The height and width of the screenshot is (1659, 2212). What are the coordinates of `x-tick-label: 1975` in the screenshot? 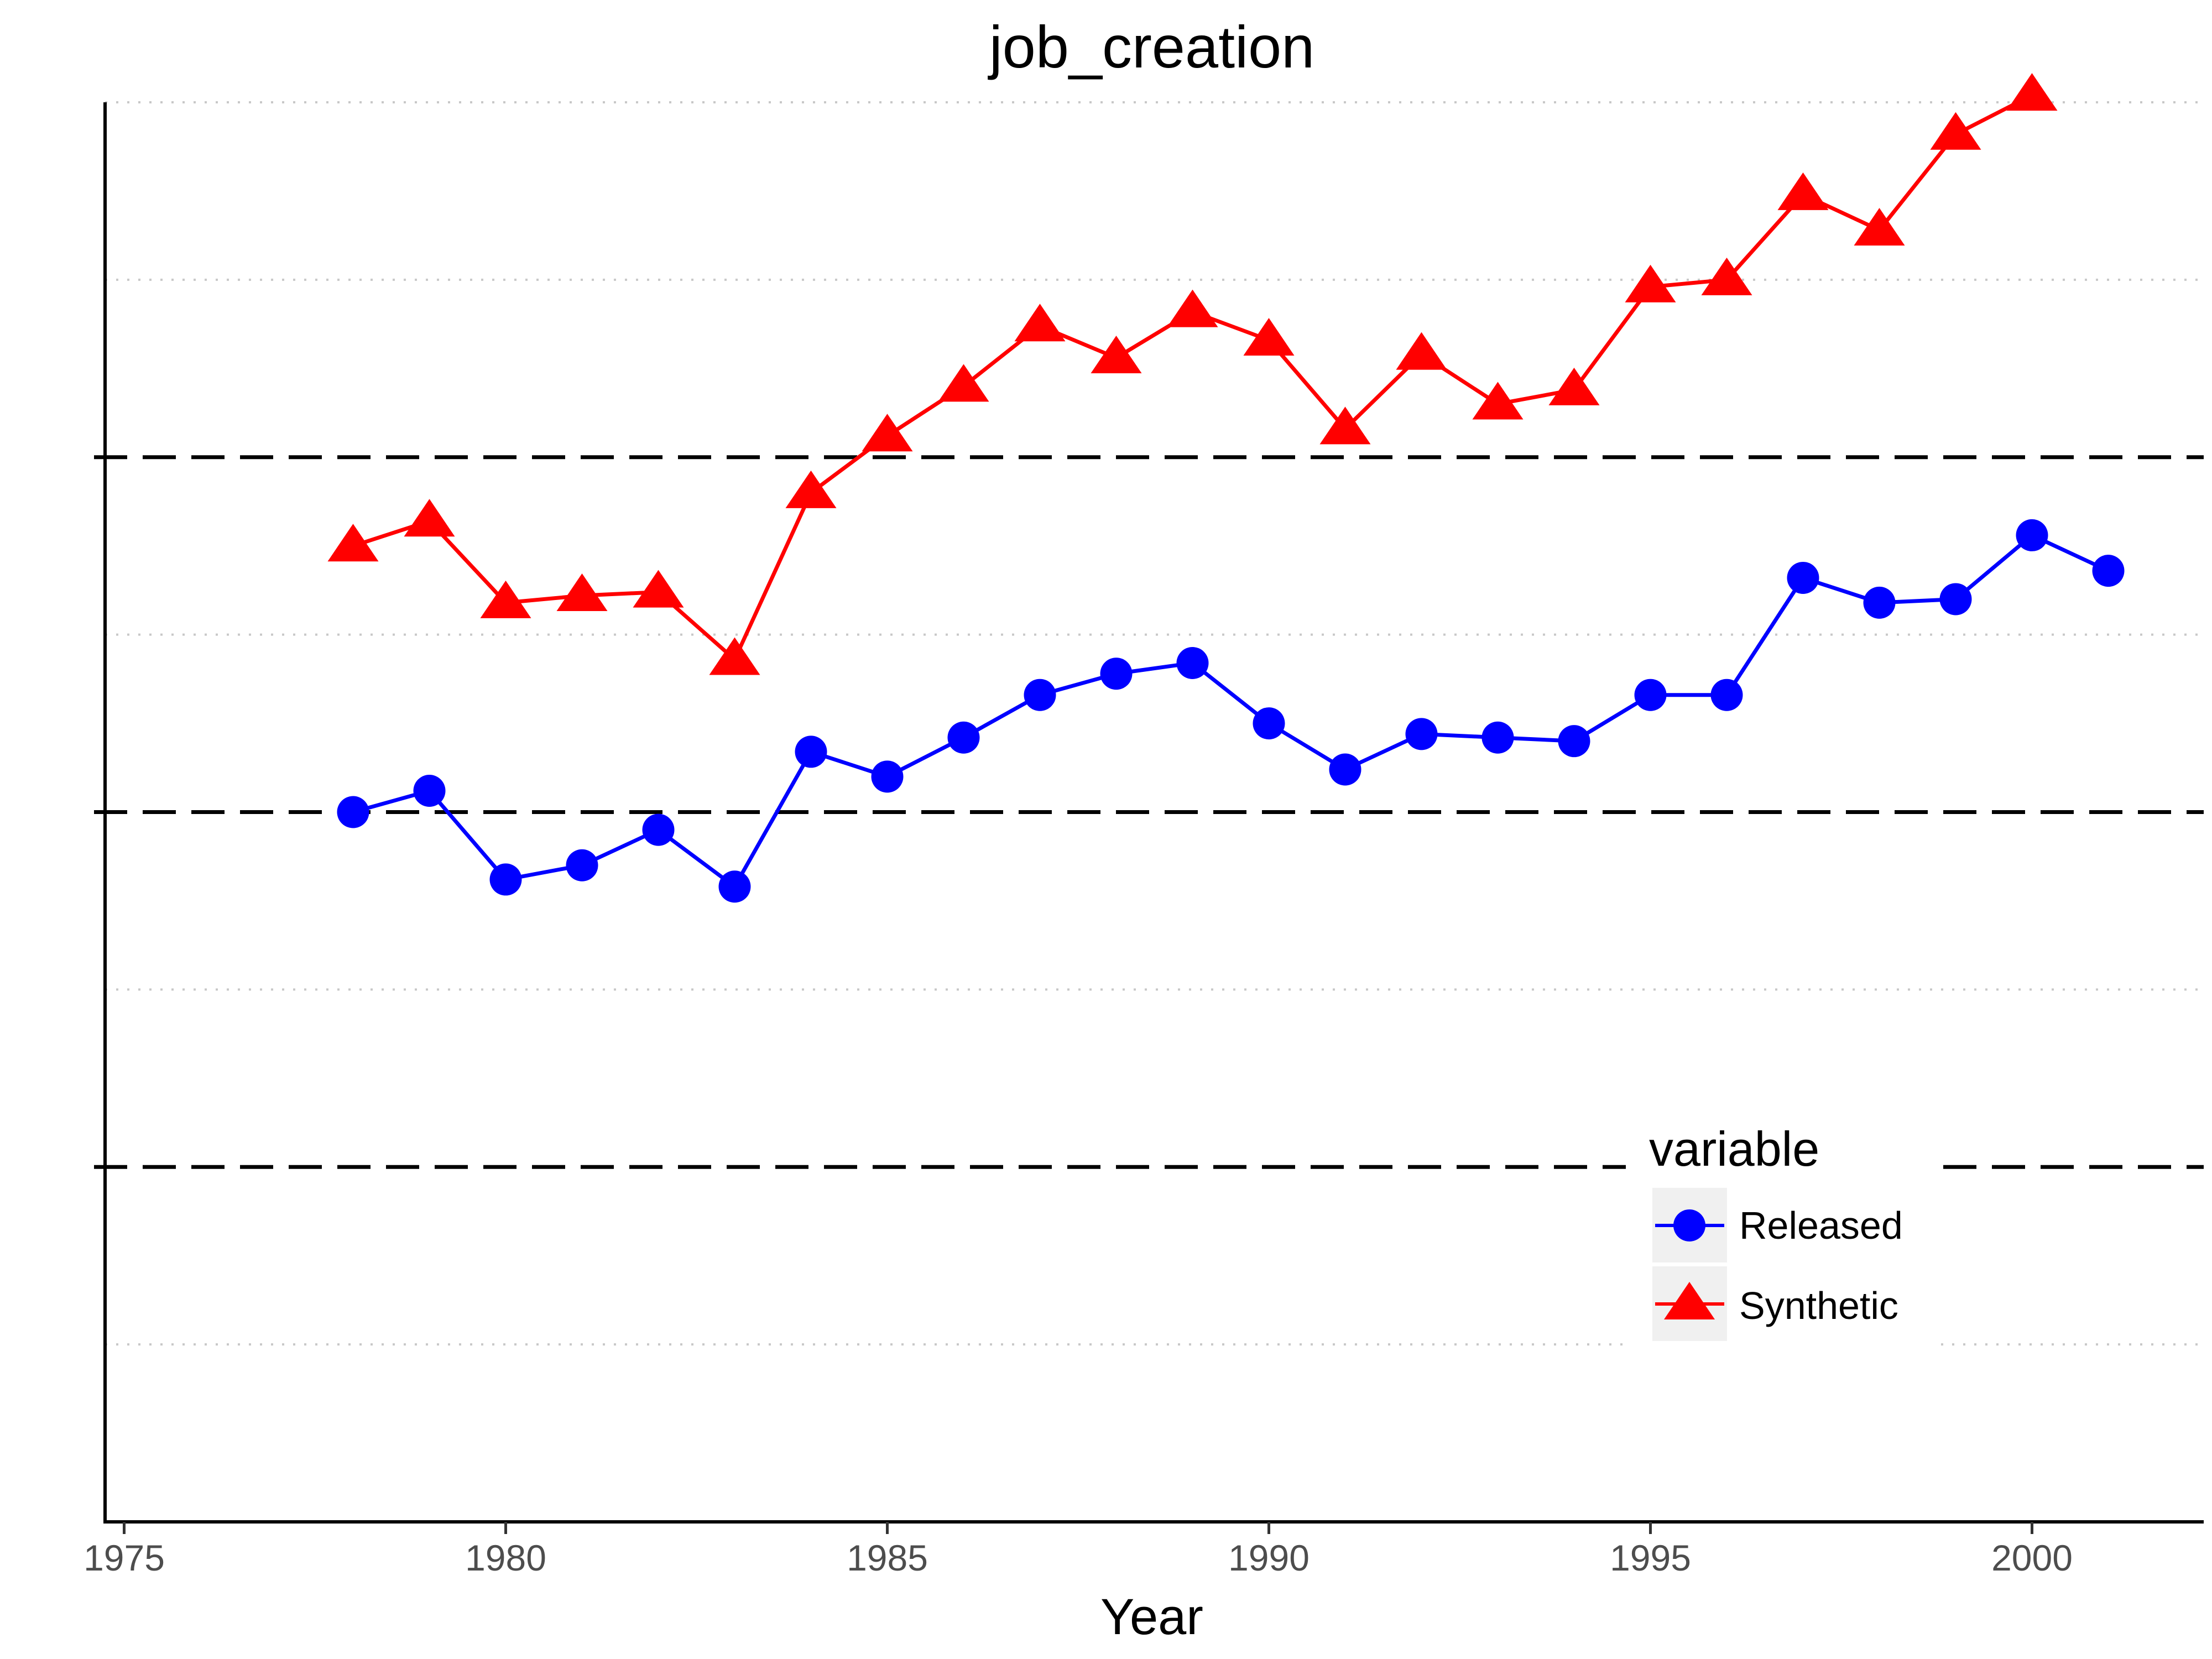 It's located at (125, 1558).